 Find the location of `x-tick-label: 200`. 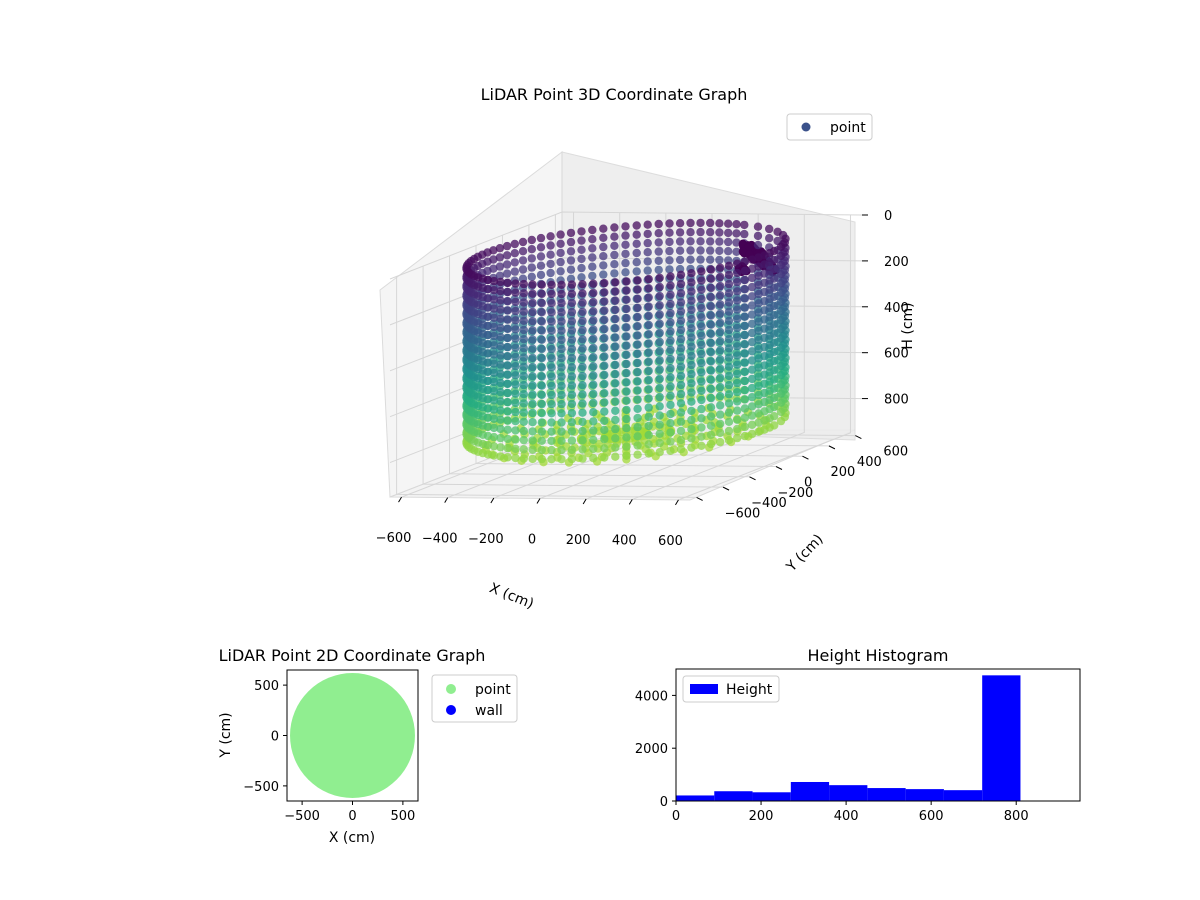

x-tick-label: 200 is located at coordinates (578, 540).